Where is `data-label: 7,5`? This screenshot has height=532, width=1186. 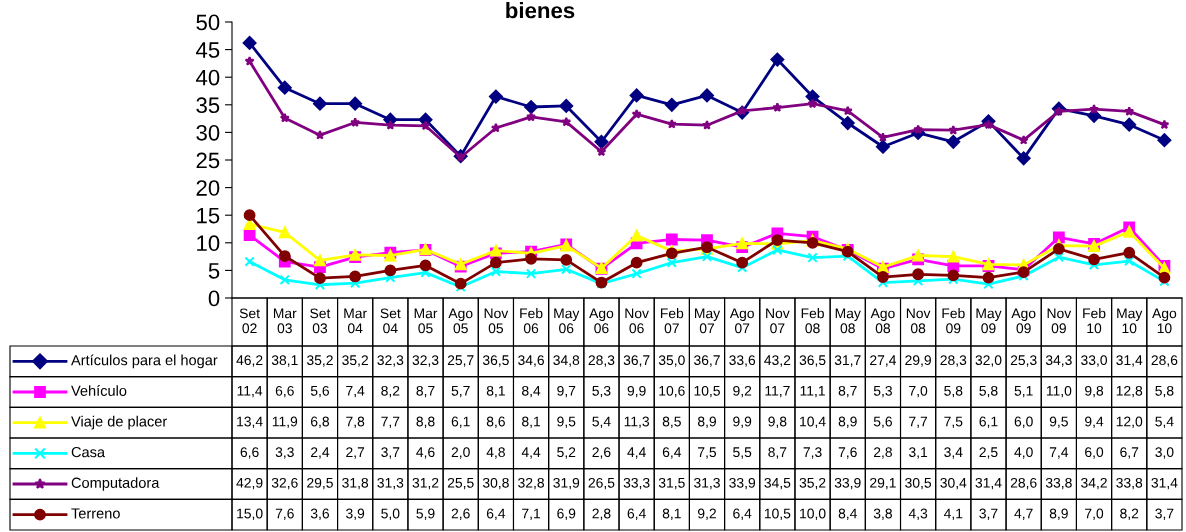 data-label: 7,5 is located at coordinates (707, 453).